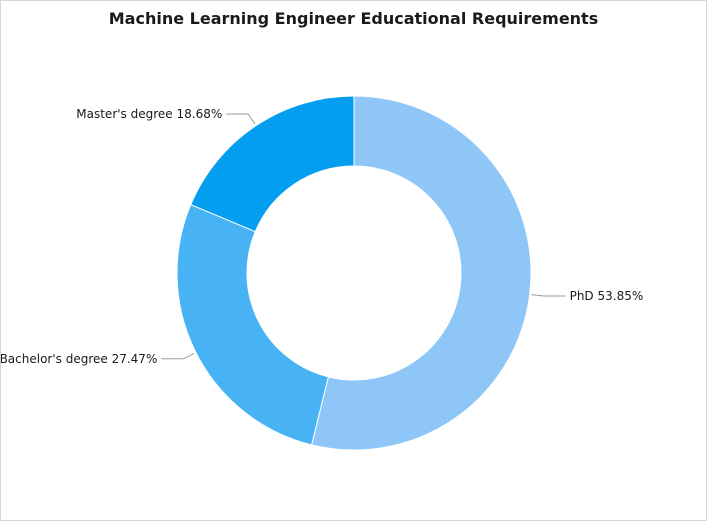 The width and height of the screenshot is (707, 521). I want to click on leader-line-phd, so click(548, 295).